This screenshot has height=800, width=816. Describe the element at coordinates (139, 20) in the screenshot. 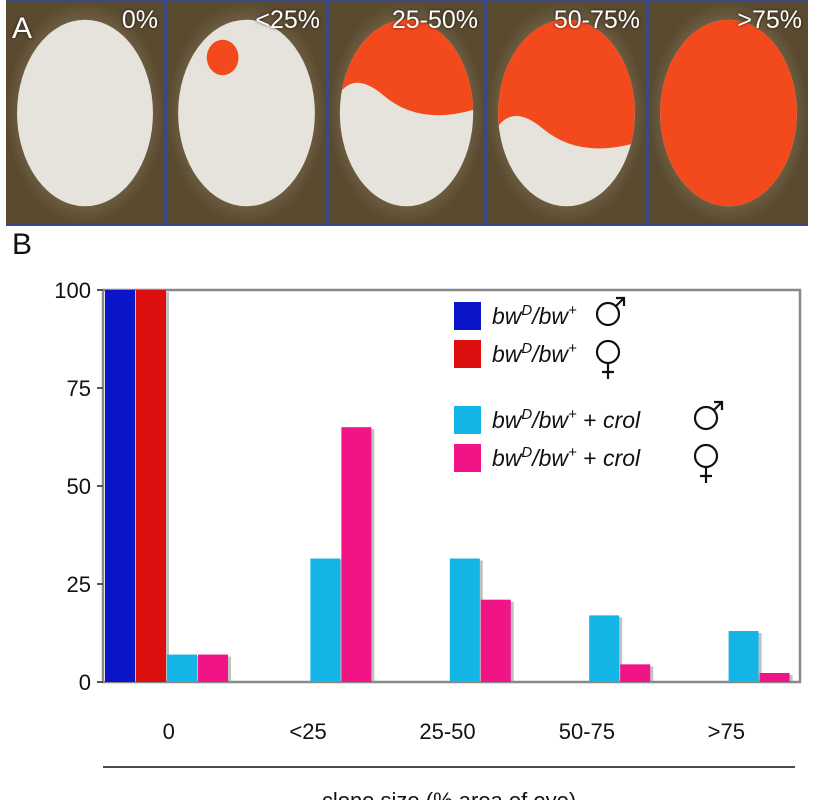

I see `photo-label: 0%` at that location.